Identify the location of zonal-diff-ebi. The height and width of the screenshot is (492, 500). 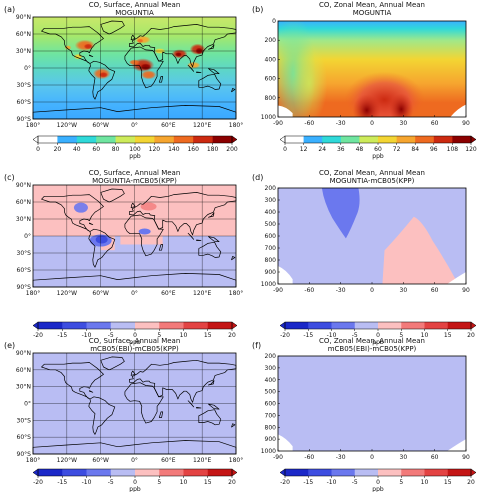
(372, 403).